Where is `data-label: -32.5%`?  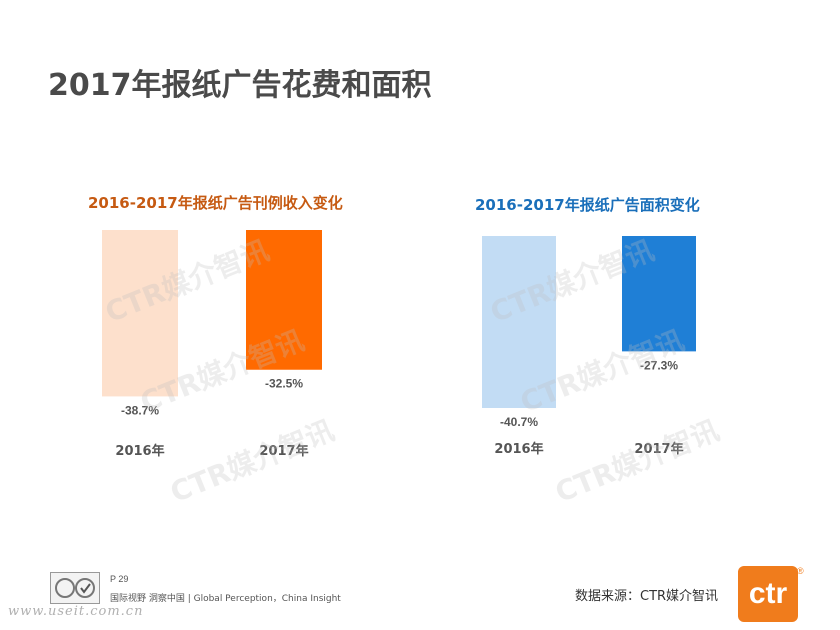
data-label: -32.5% is located at coordinates (284, 384).